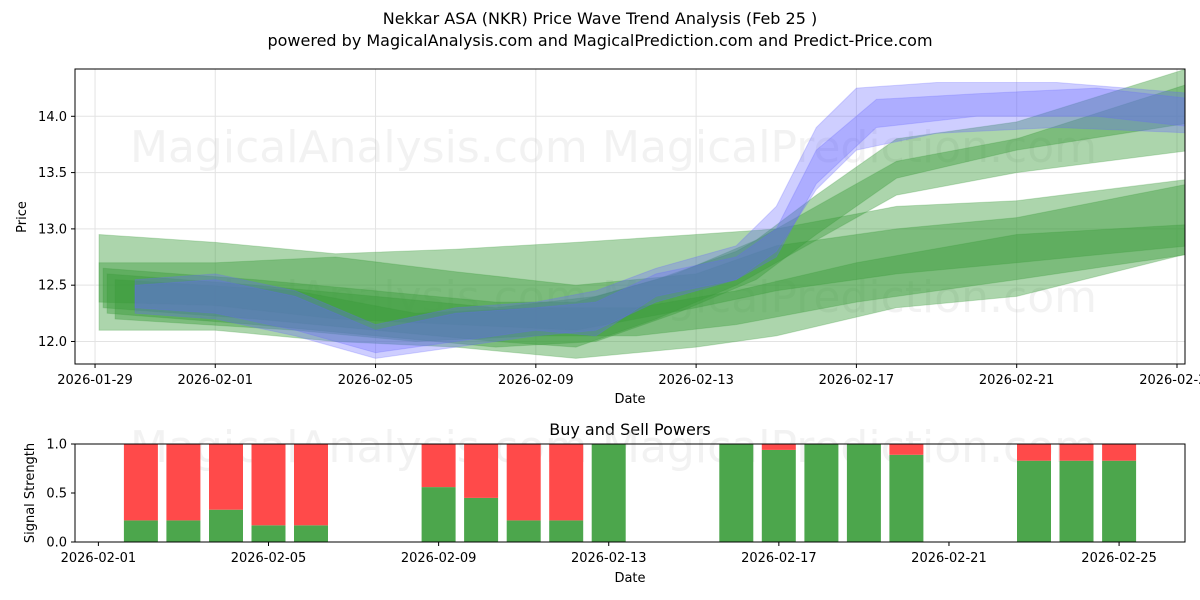 This screenshot has width=1200, height=600. Describe the element at coordinates (536, 380) in the screenshot. I see `price-x-tick-label: 2026-02-09` at that location.